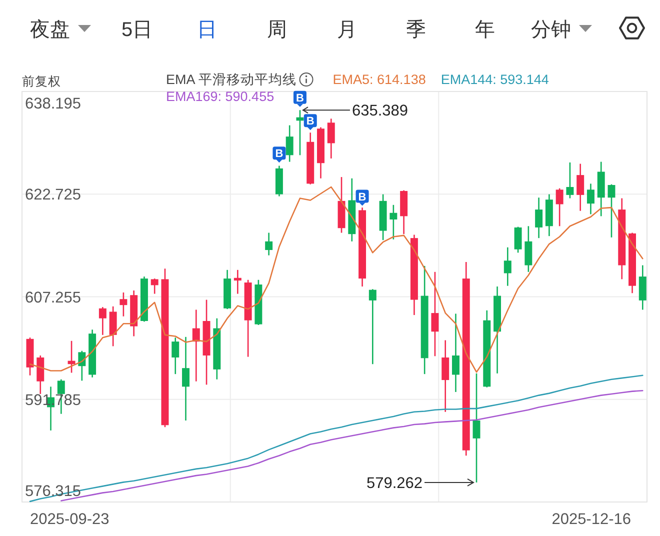  I want to click on y-axis-title: 前复权, so click(41, 81).